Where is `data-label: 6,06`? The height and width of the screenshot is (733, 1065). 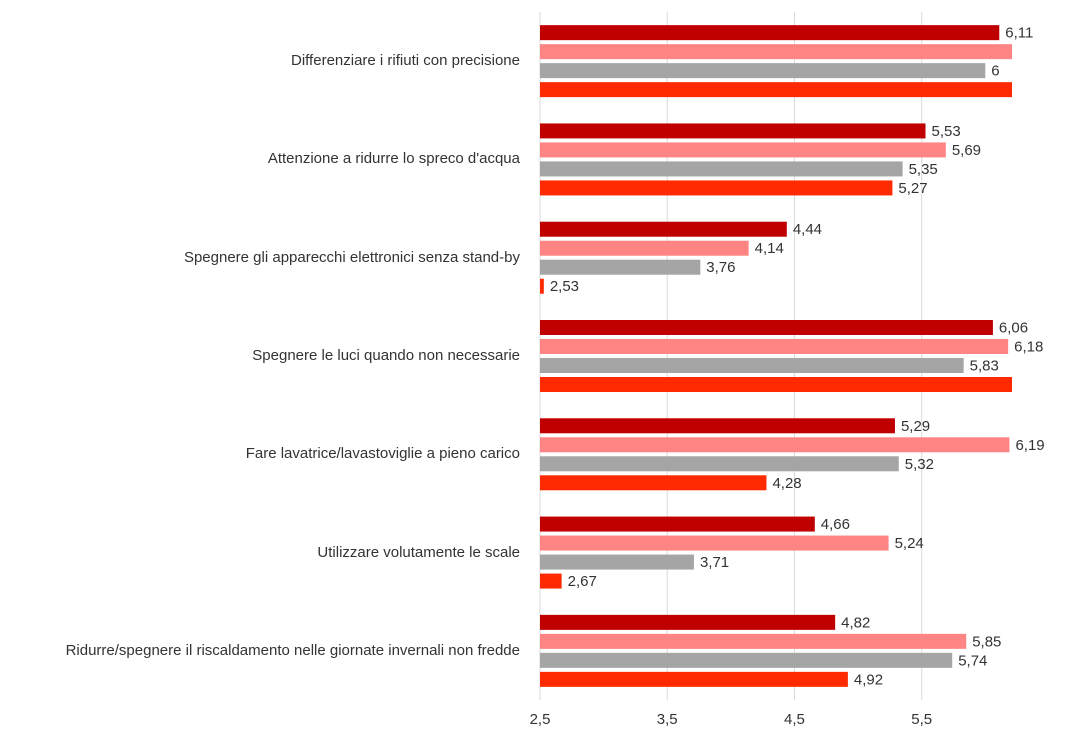
data-label: 6,06 is located at coordinates (1013, 327).